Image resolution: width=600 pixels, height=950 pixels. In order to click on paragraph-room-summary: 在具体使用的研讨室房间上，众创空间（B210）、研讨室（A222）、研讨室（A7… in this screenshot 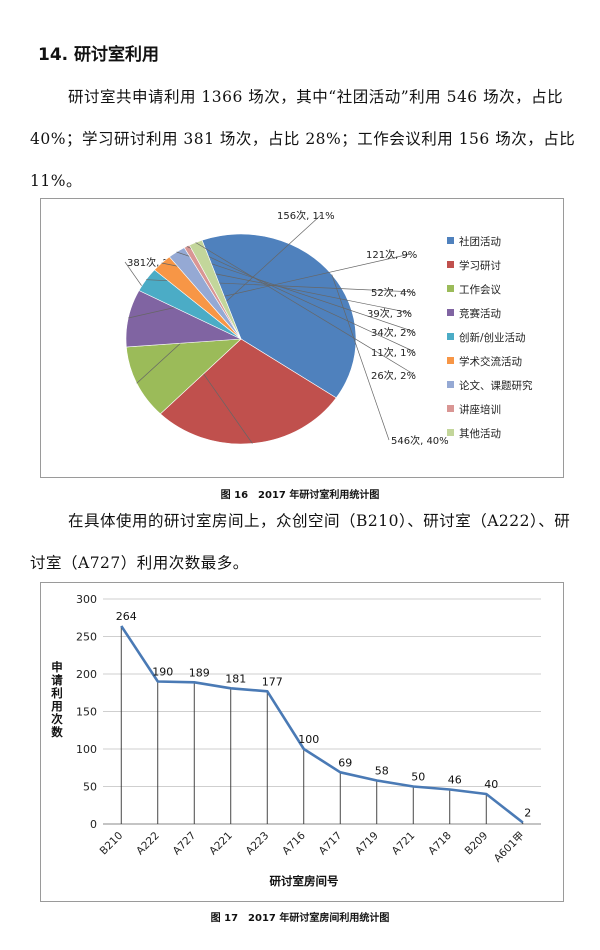, I will do `click(300, 542)`.